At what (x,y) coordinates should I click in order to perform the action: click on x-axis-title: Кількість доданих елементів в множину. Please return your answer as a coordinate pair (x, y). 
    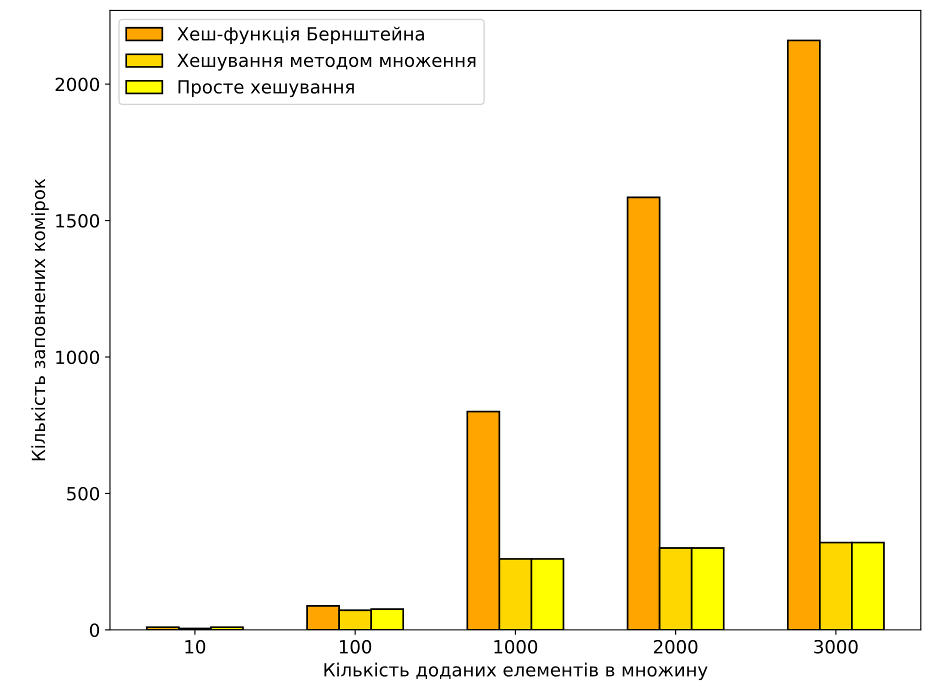
    Looking at the image, I should click on (516, 671).